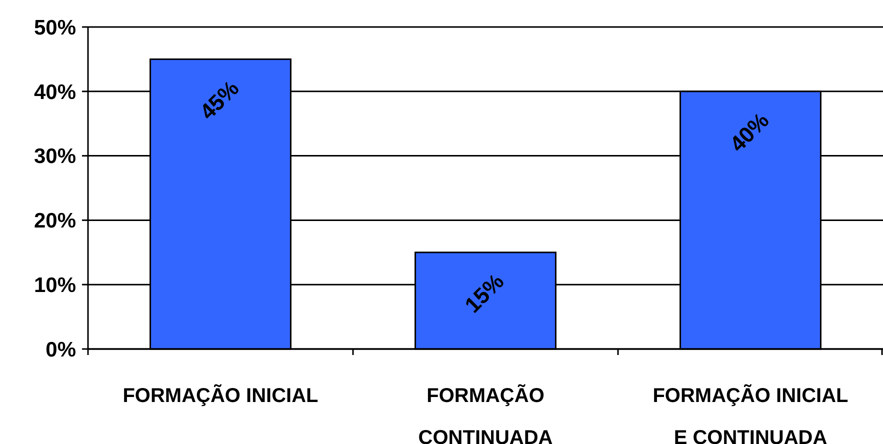 This screenshot has height=444, width=883. I want to click on y-tick-label: 10%, so click(55, 285).